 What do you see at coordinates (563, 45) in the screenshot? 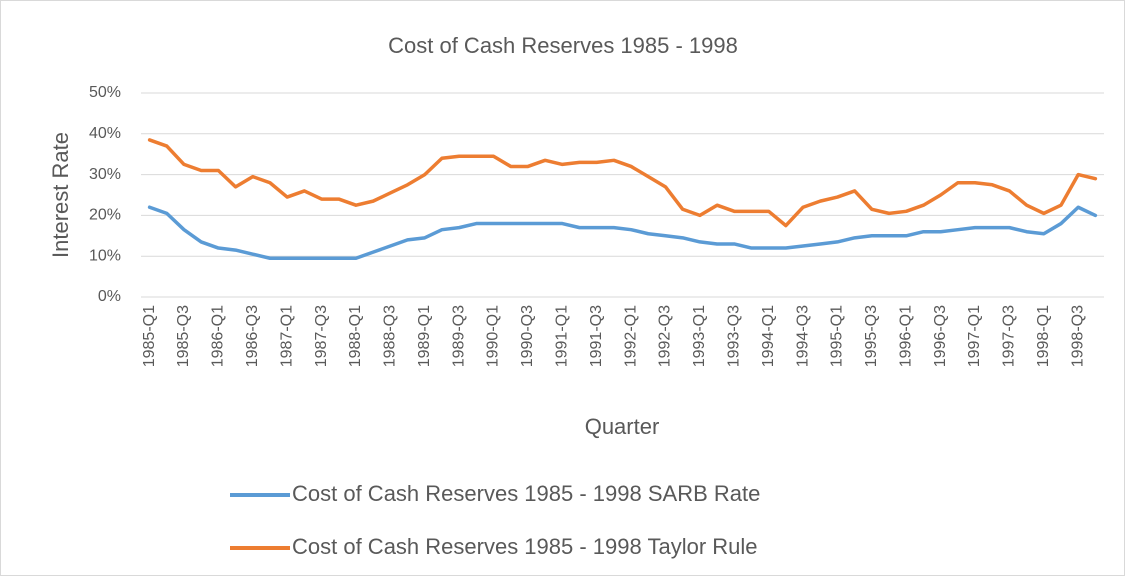
I see `chart-title: Cost of Cash Reserves 1985 - 1998` at bounding box center [563, 45].